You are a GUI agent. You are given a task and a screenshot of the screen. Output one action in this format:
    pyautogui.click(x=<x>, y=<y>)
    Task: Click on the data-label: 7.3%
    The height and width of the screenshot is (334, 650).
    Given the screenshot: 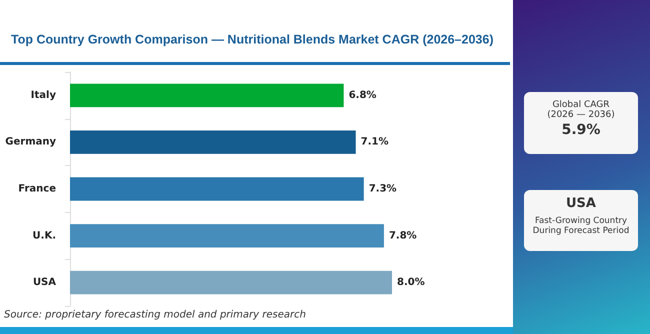 What is the action you would take?
    pyautogui.click(x=382, y=189)
    